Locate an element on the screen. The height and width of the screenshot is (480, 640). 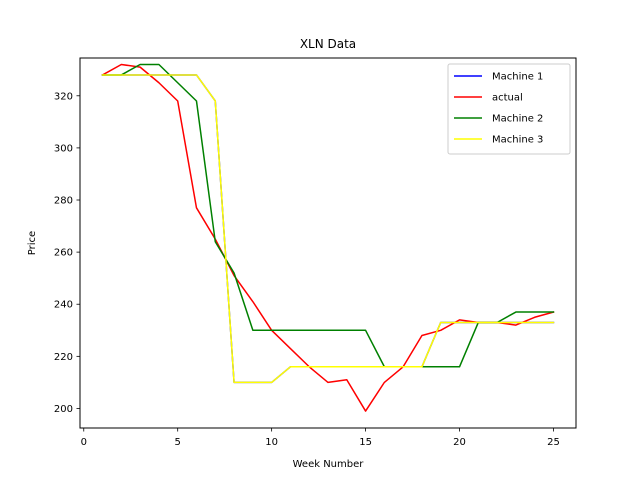
x-tick-label: 0 is located at coordinates (84, 442).